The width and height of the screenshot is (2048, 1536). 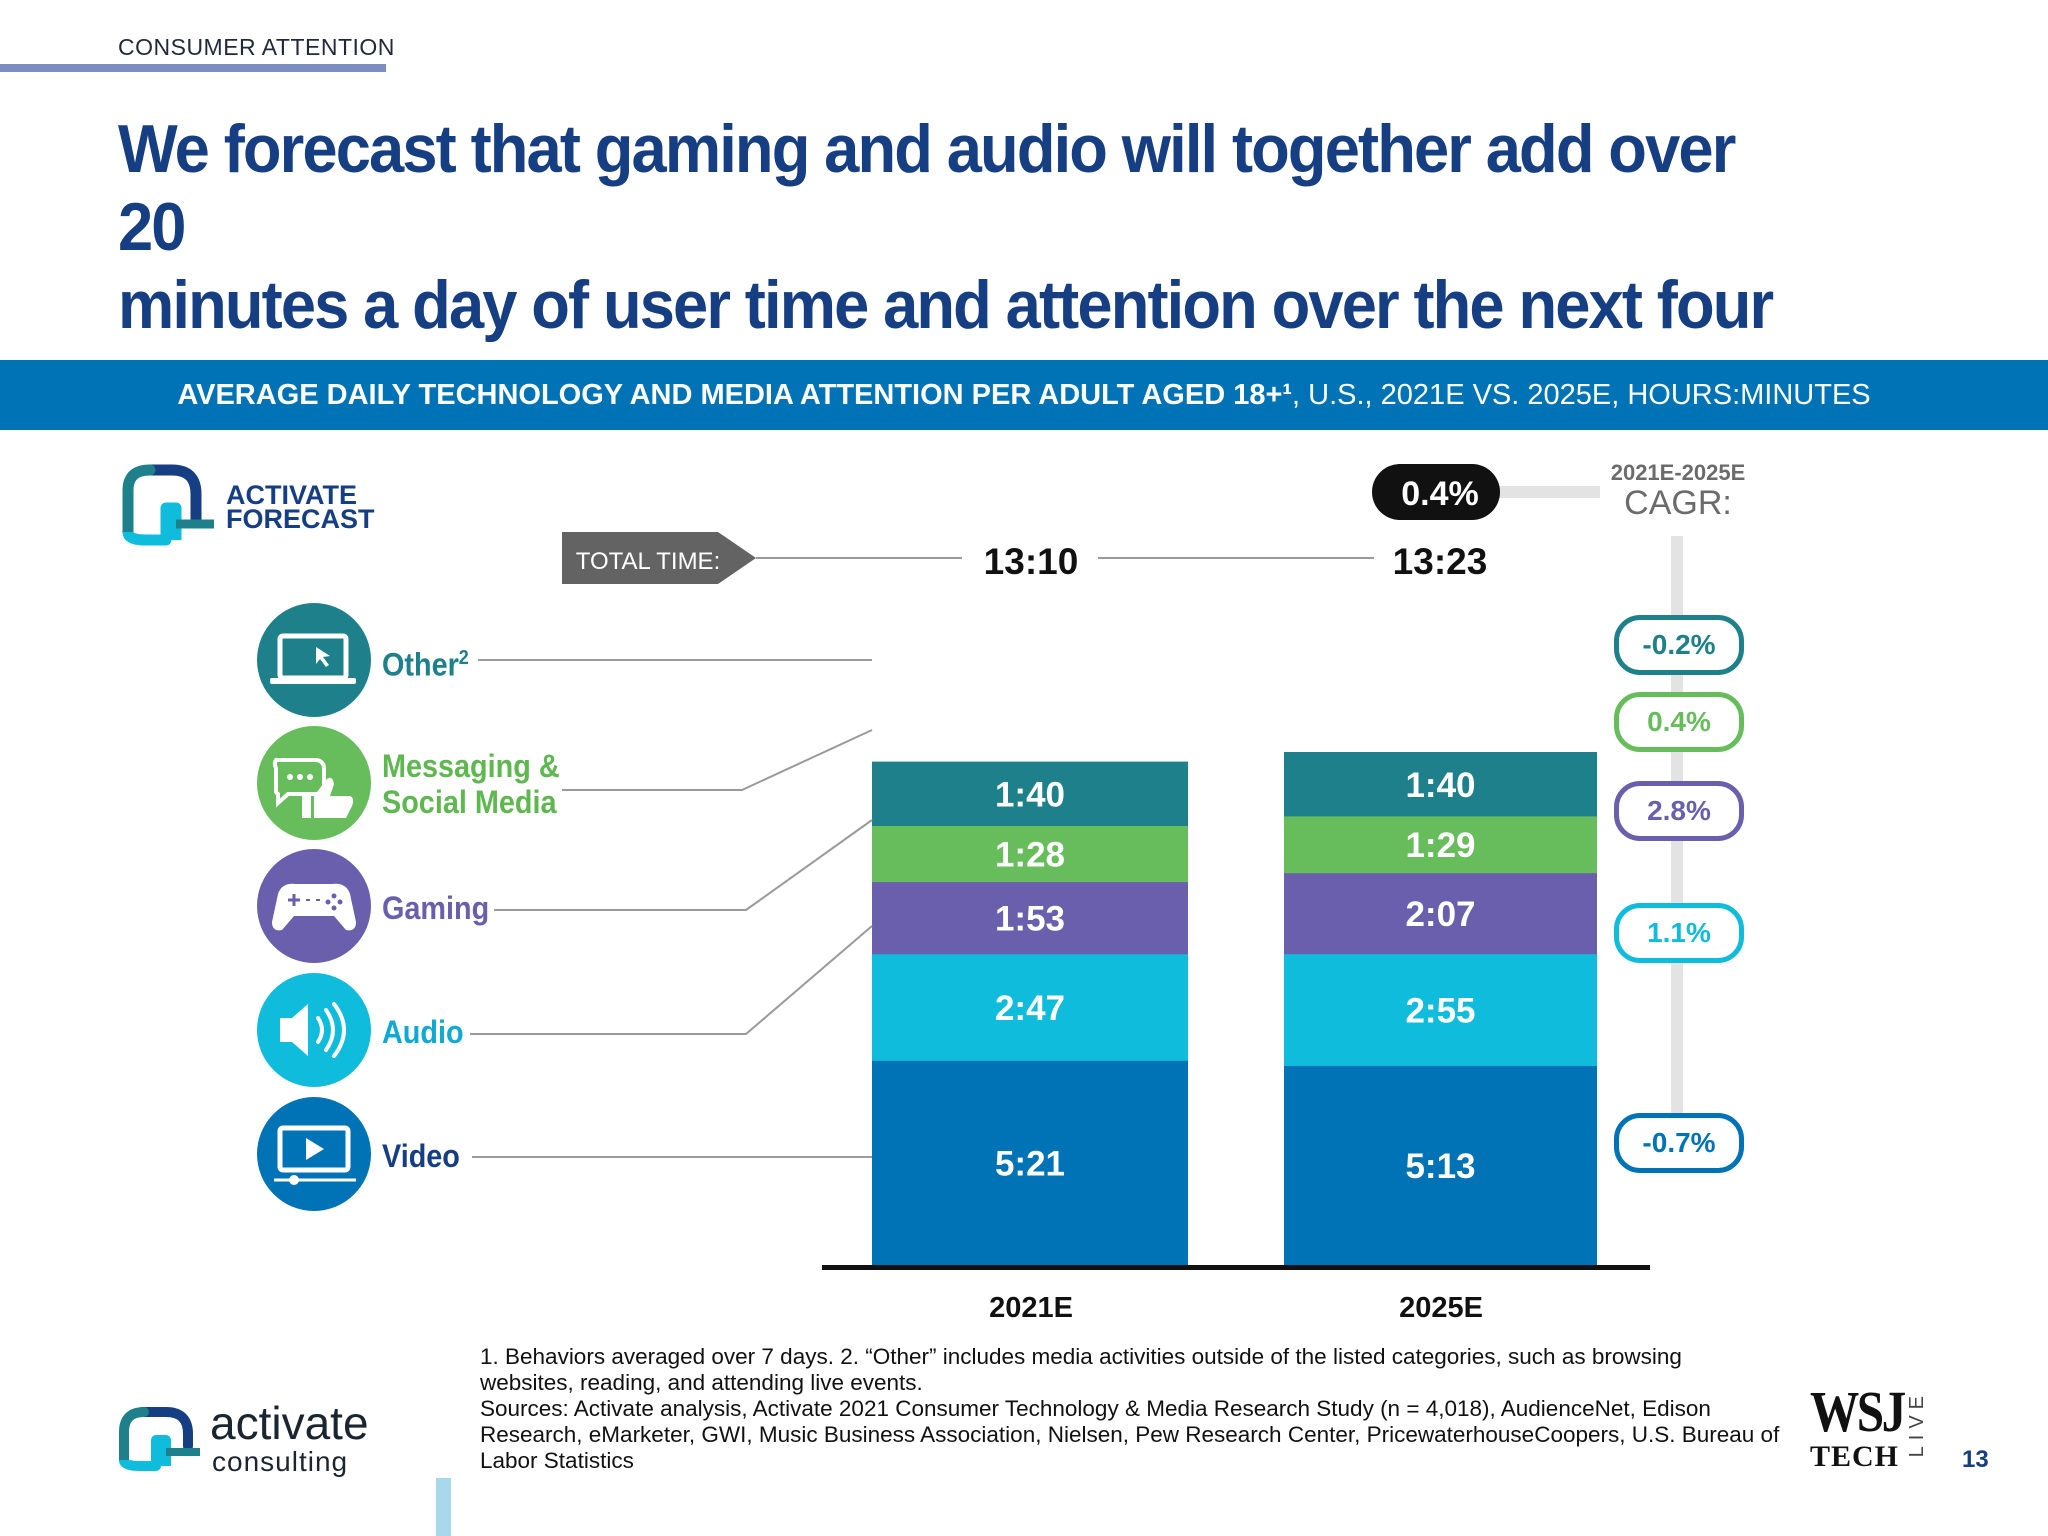 What do you see at coordinates (1679, 722) in the screenshot?
I see `cagr-pill-messaging: 0.4%` at bounding box center [1679, 722].